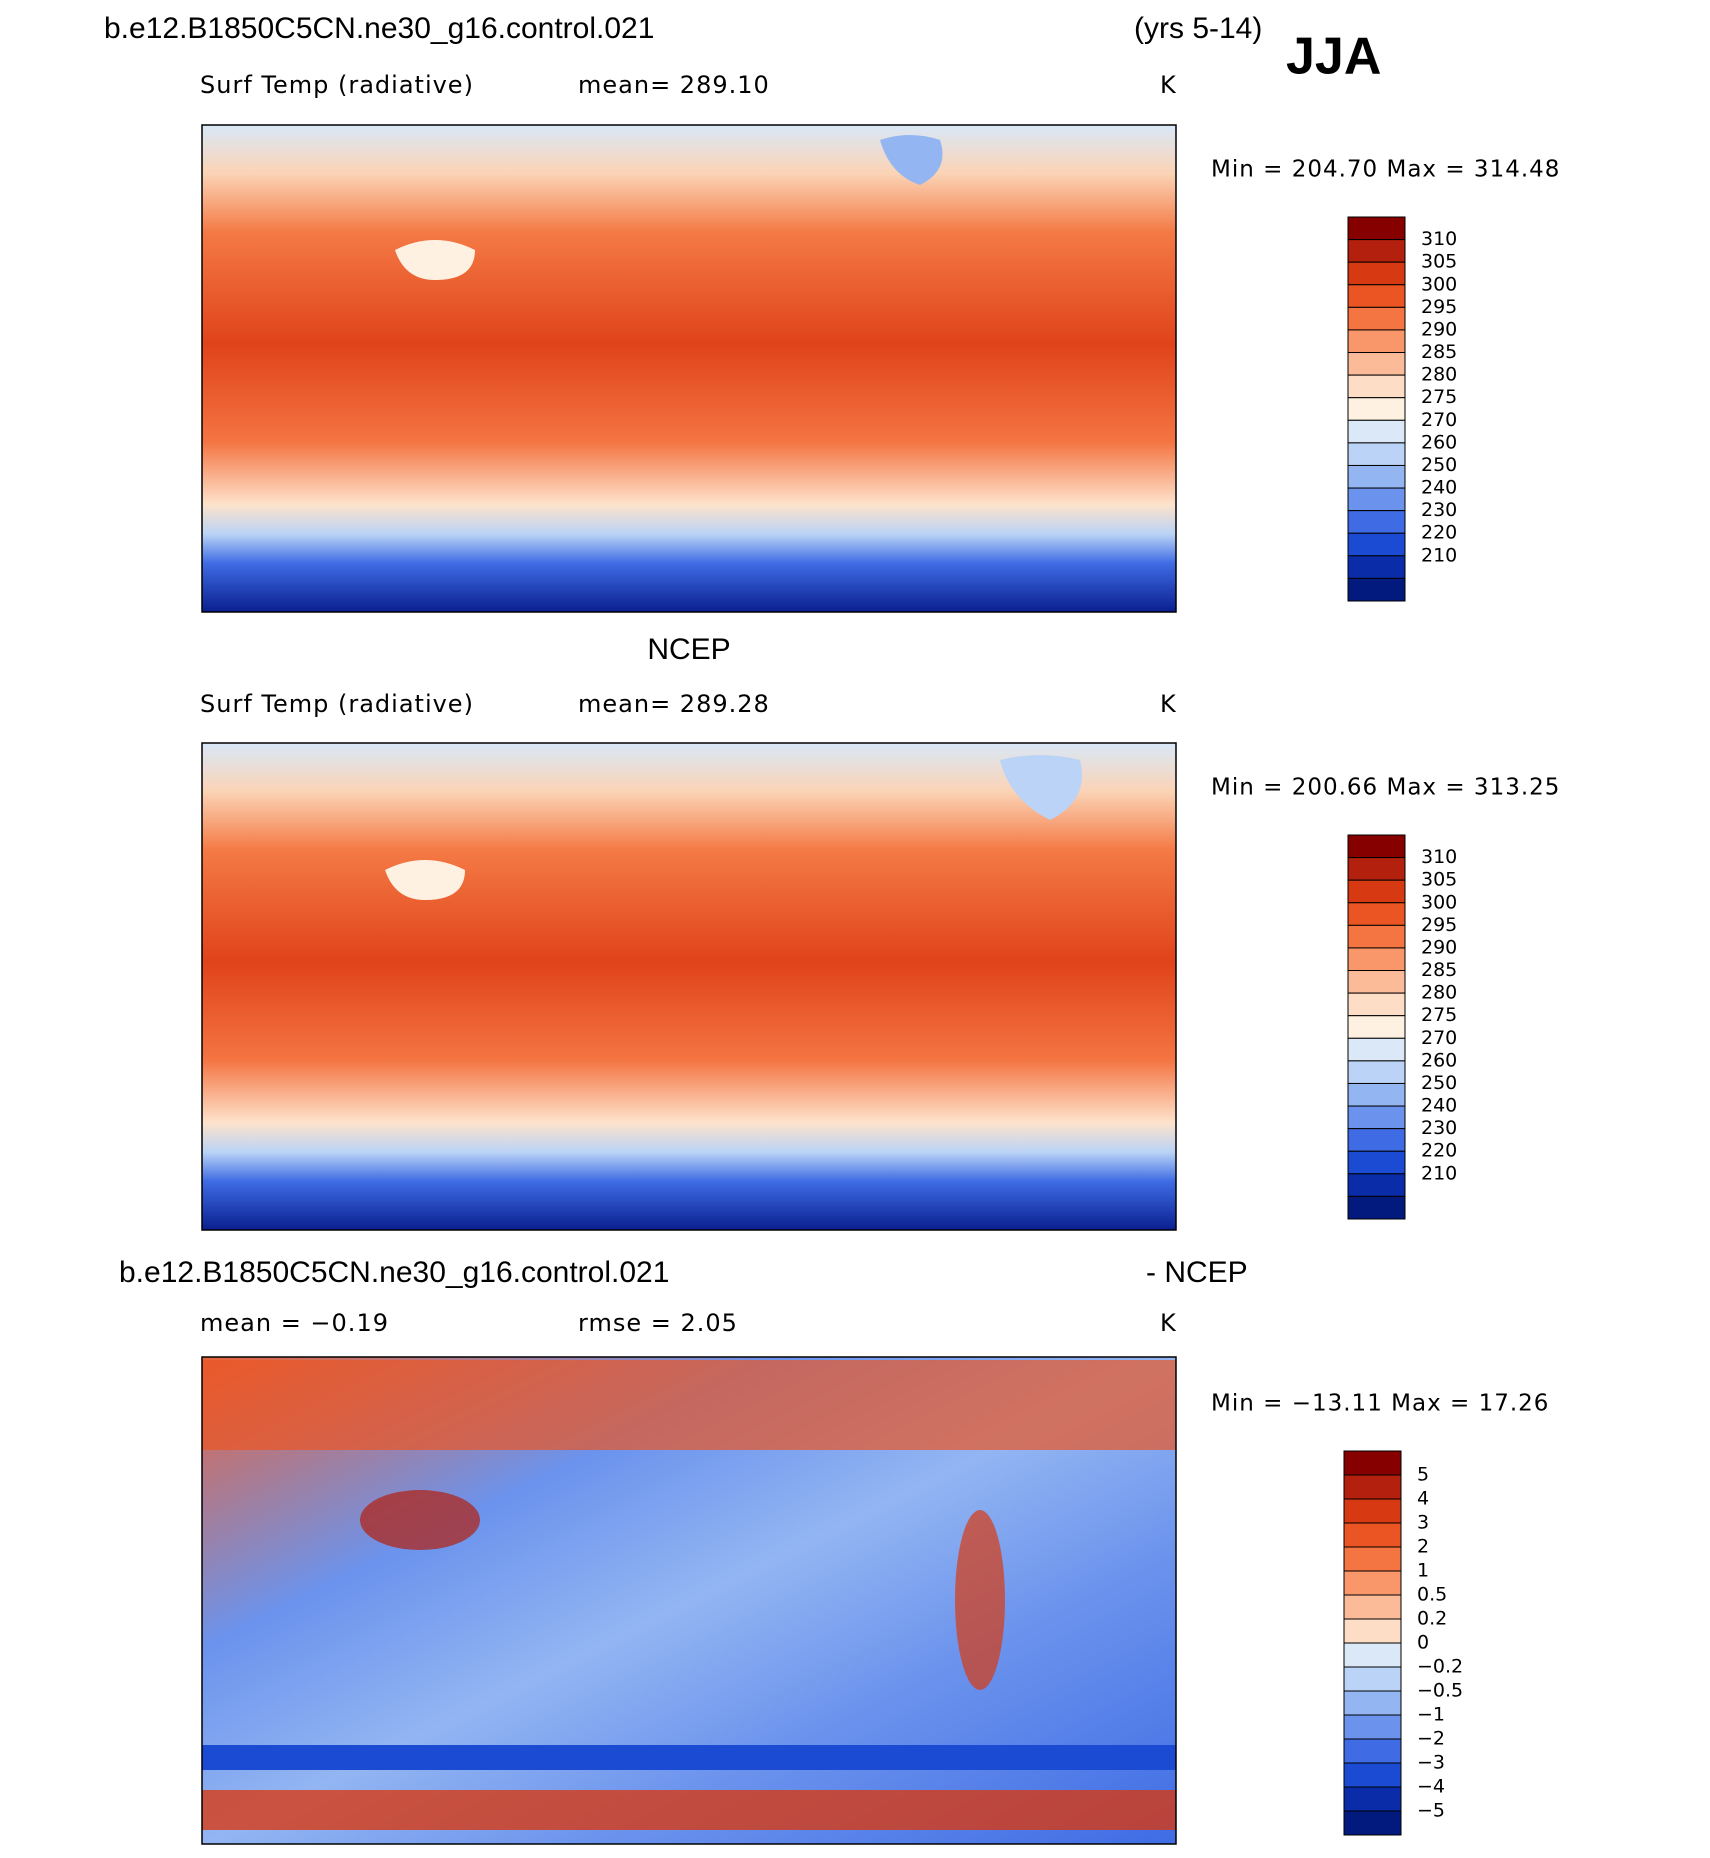  What do you see at coordinates (1385, 170) in the screenshot?
I see `min-max: Min = 204.70 Max = 314.48` at bounding box center [1385, 170].